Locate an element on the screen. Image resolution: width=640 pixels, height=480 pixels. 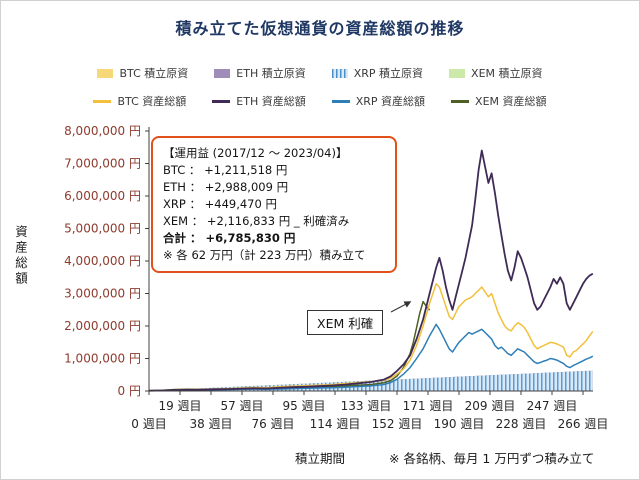
annotation-eth: ETH ： +2,988,009 円 is located at coordinates (226, 187).